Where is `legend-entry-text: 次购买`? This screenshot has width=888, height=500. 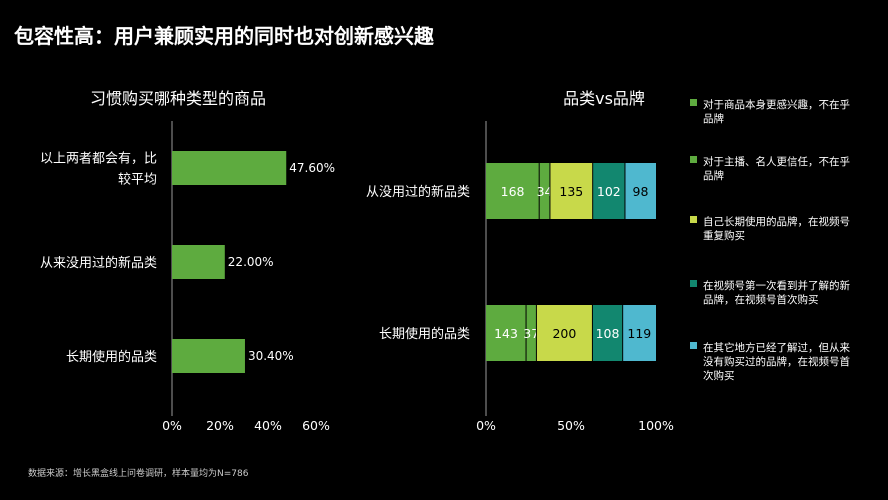
legend-entry-text: 次购买 is located at coordinates (719, 375).